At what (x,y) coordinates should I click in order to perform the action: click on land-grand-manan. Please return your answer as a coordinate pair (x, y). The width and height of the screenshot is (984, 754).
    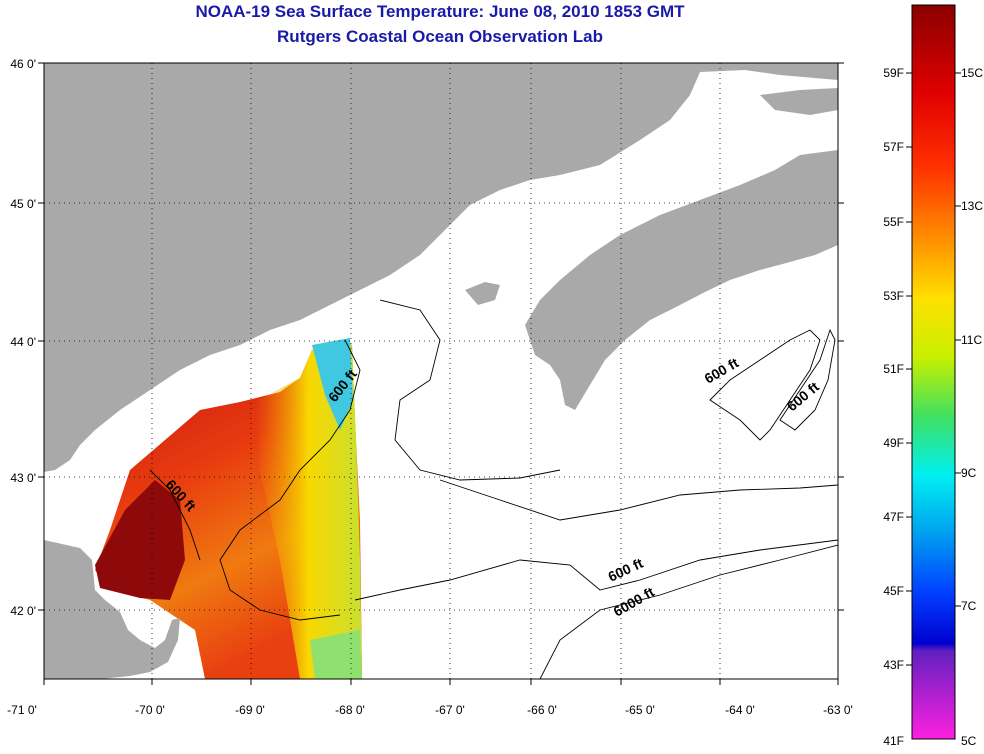
    Looking at the image, I should click on (482, 293).